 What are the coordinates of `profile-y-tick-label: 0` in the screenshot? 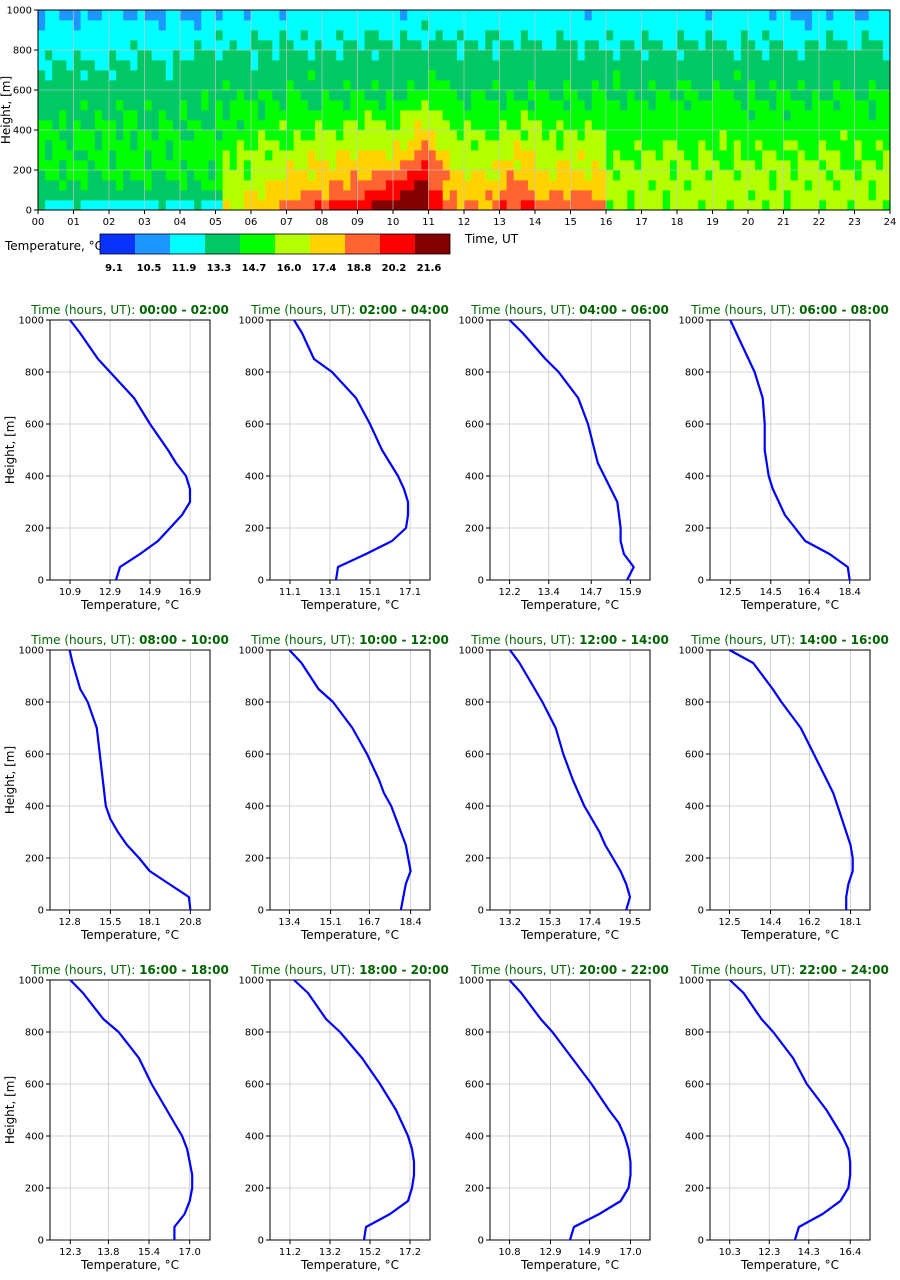 It's located at (41, 911).